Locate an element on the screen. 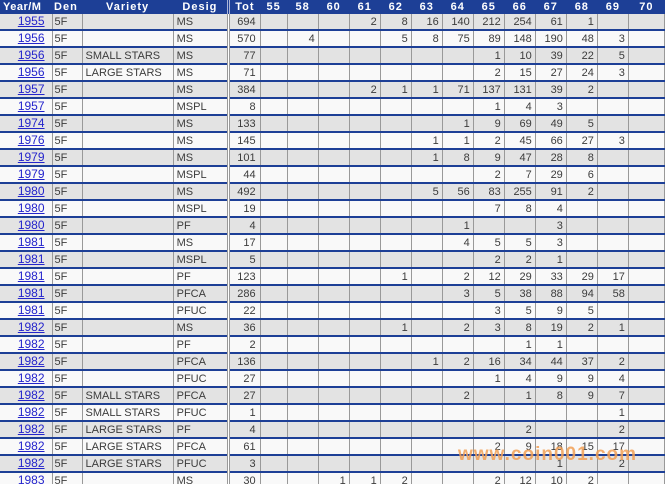 This screenshot has height=484, width=665. grade-66-cell: 9 is located at coordinates (520, 447).